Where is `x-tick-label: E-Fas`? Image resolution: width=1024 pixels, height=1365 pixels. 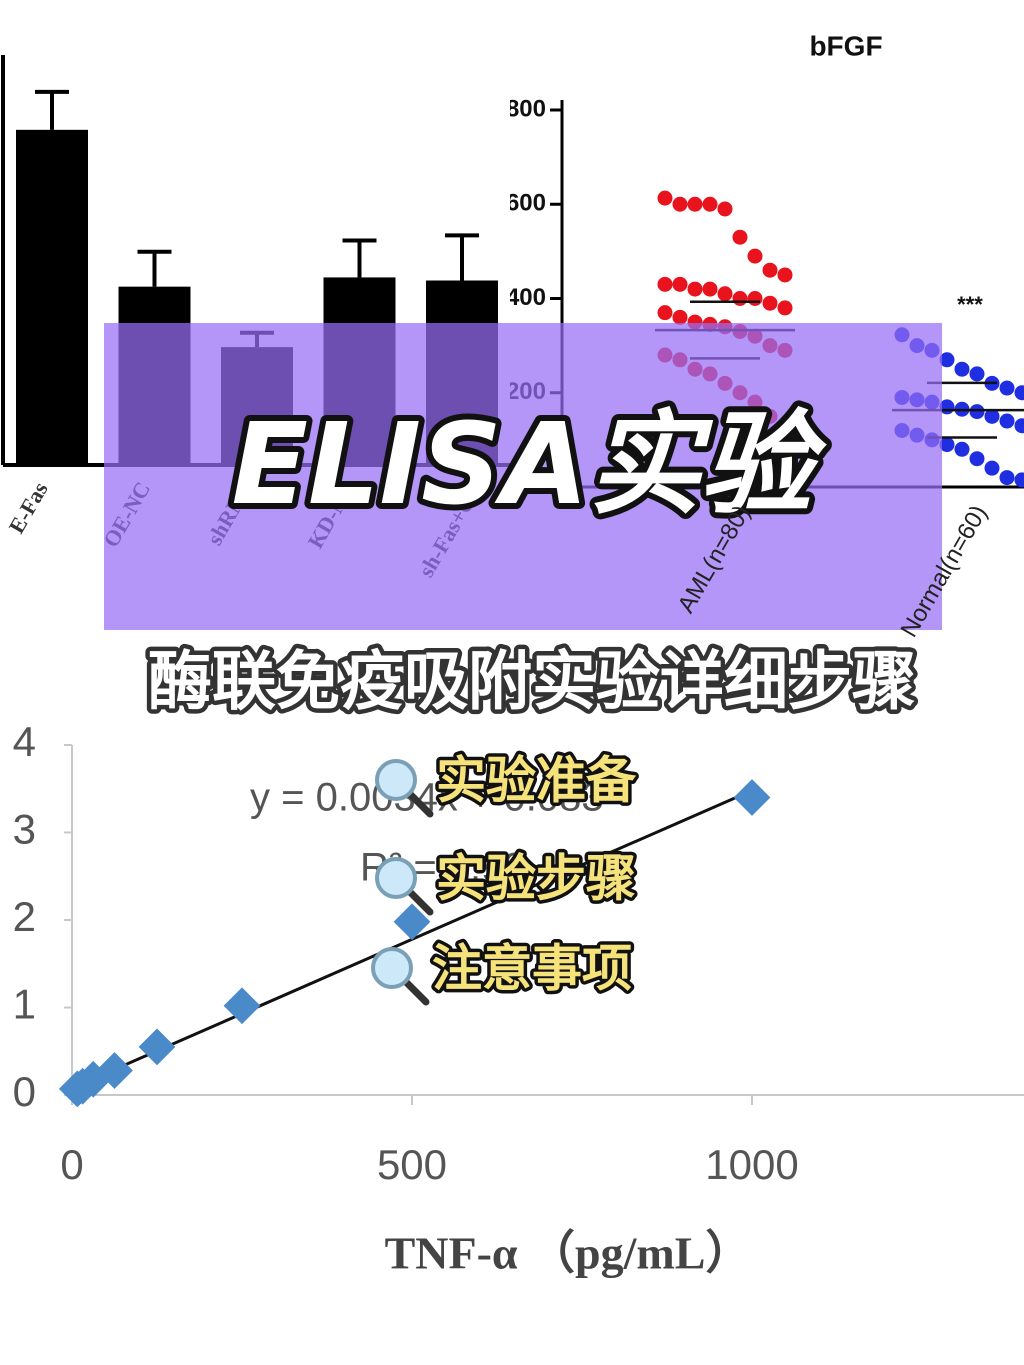 x-tick-label: E-Fas is located at coordinates (28, 507).